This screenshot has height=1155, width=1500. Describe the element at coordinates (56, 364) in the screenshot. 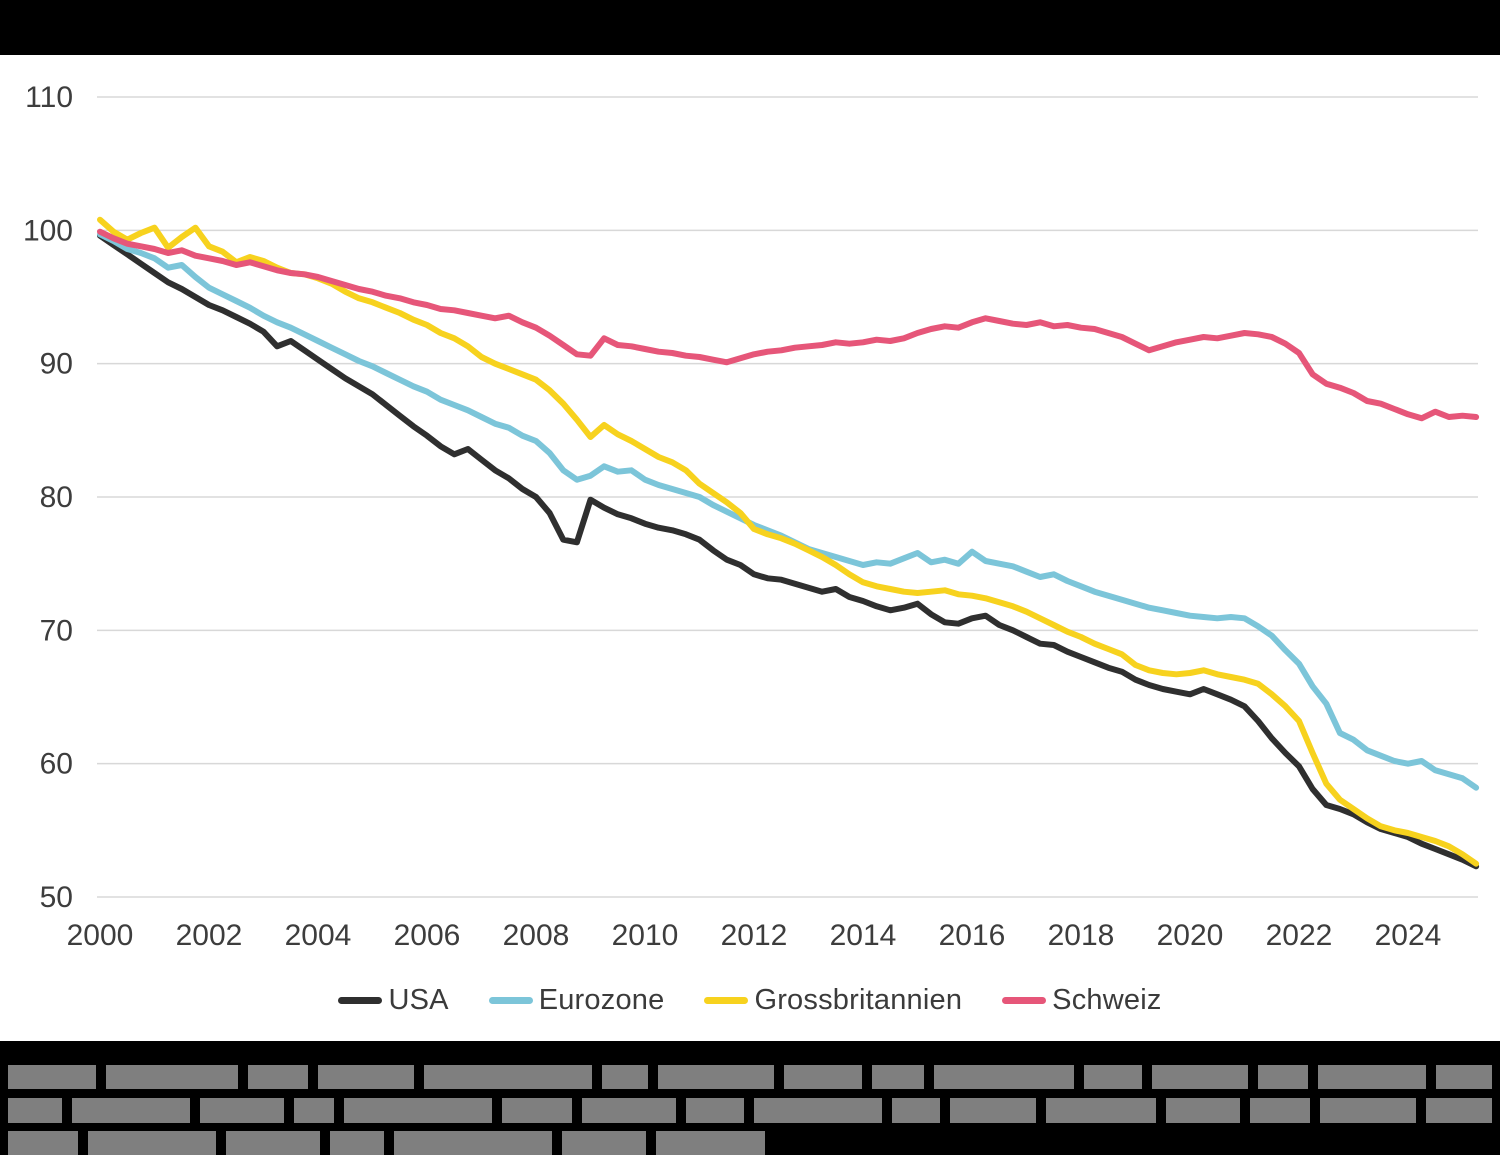

I see `y-tick-label: 90` at that location.